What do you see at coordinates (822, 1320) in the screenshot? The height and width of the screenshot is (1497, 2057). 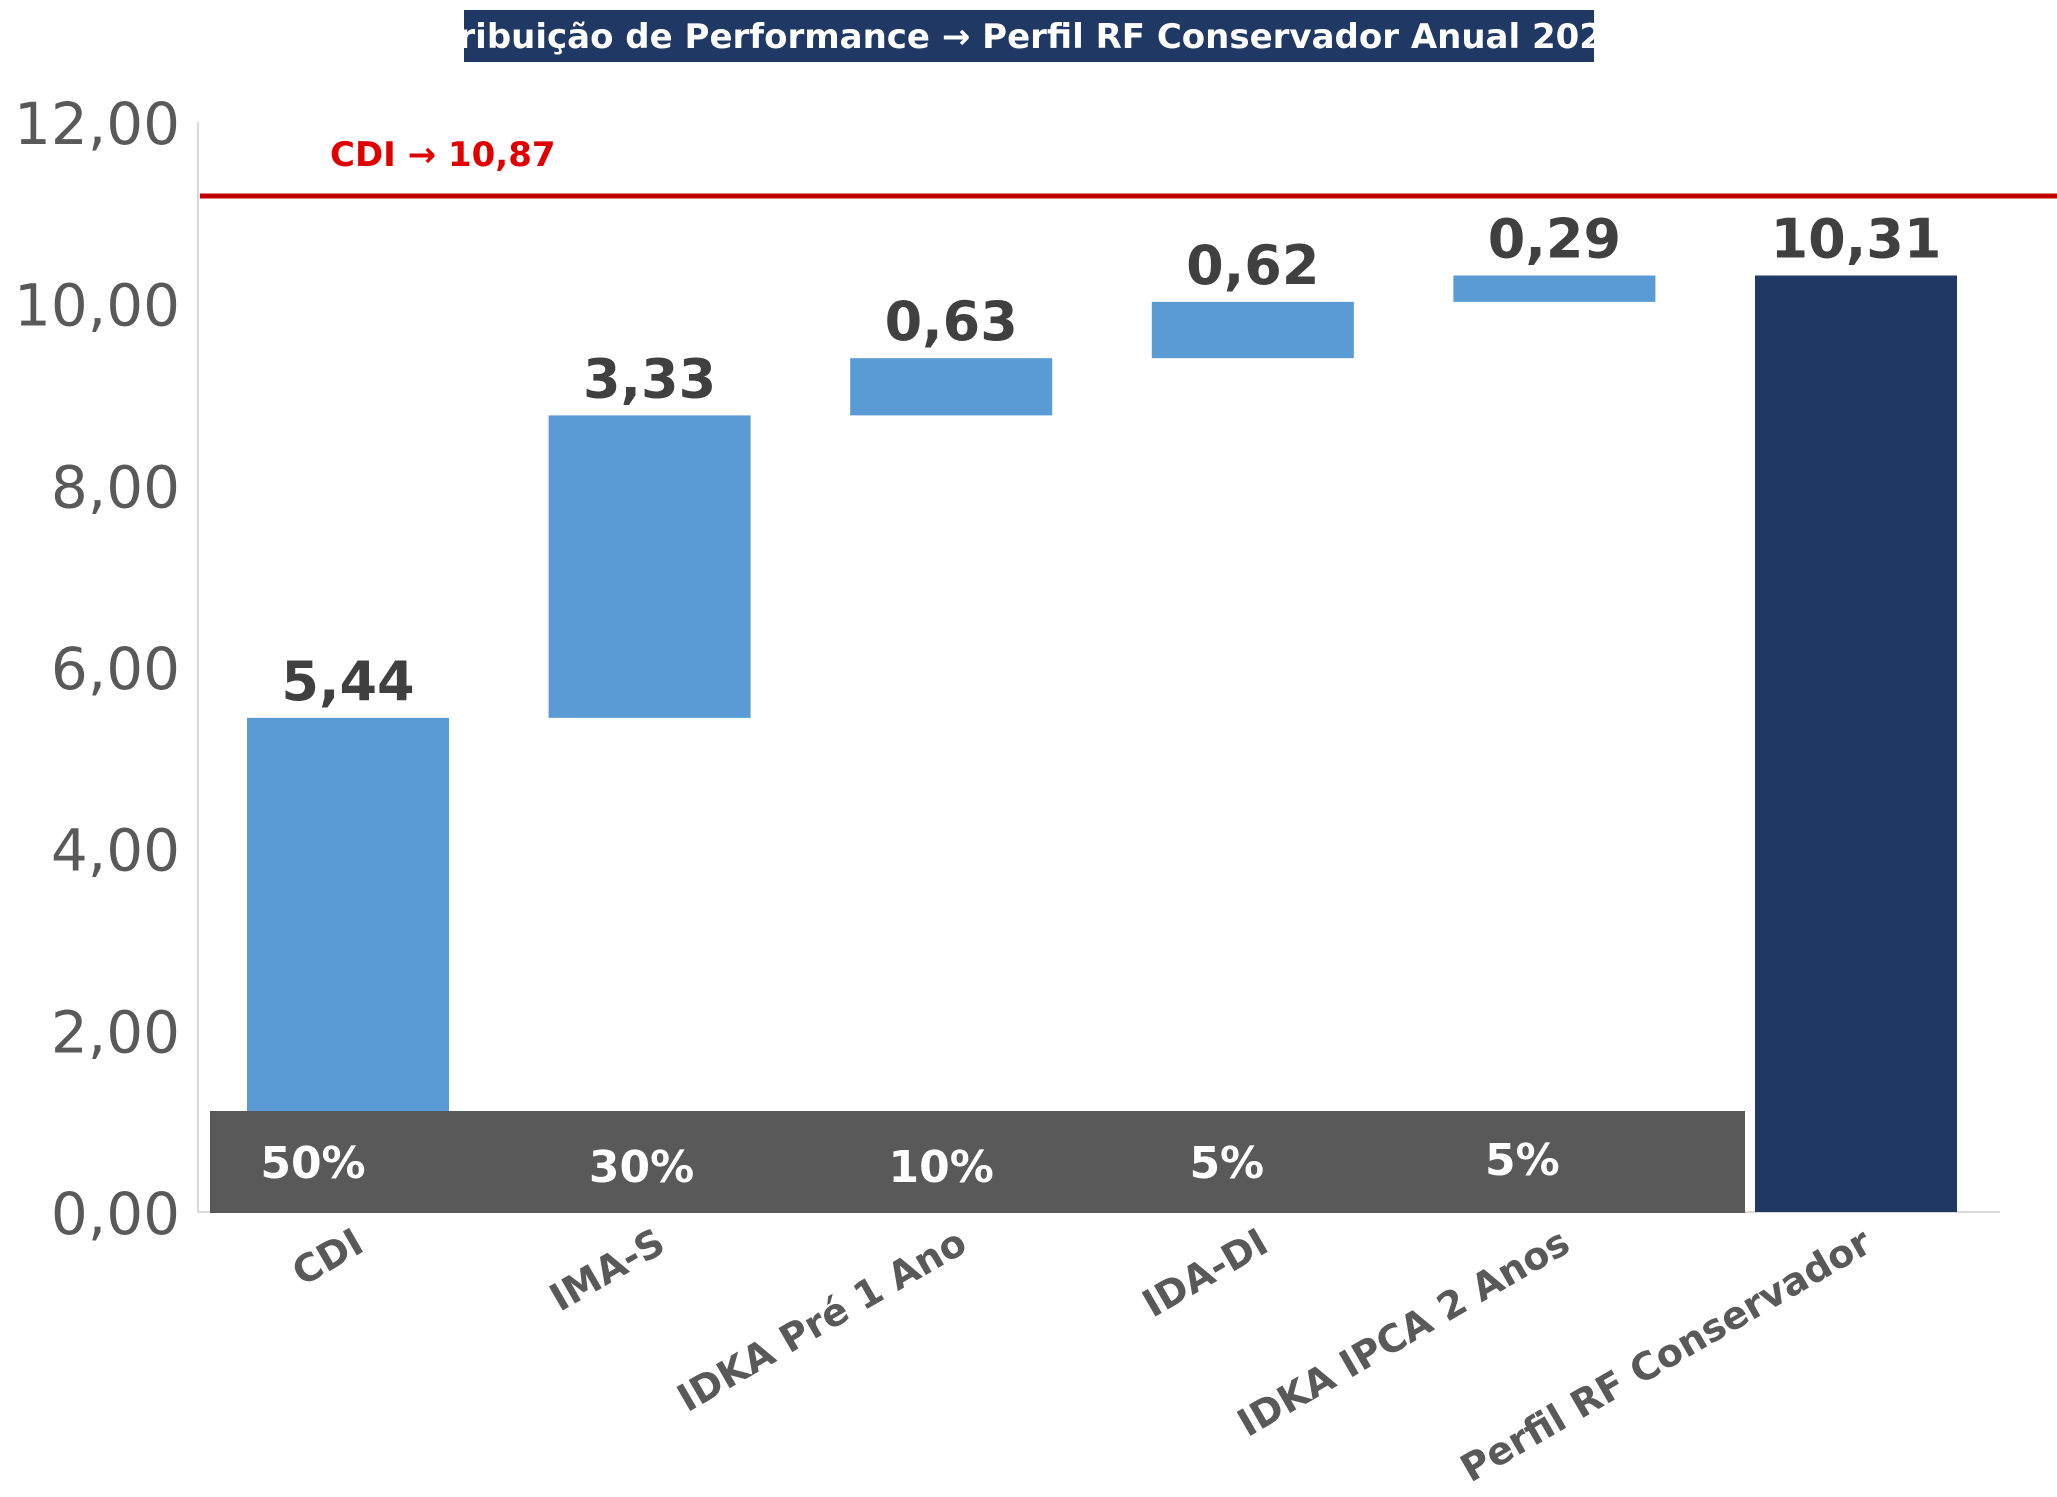 I see `category-label: IDKA Pré 1 Ano` at bounding box center [822, 1320].